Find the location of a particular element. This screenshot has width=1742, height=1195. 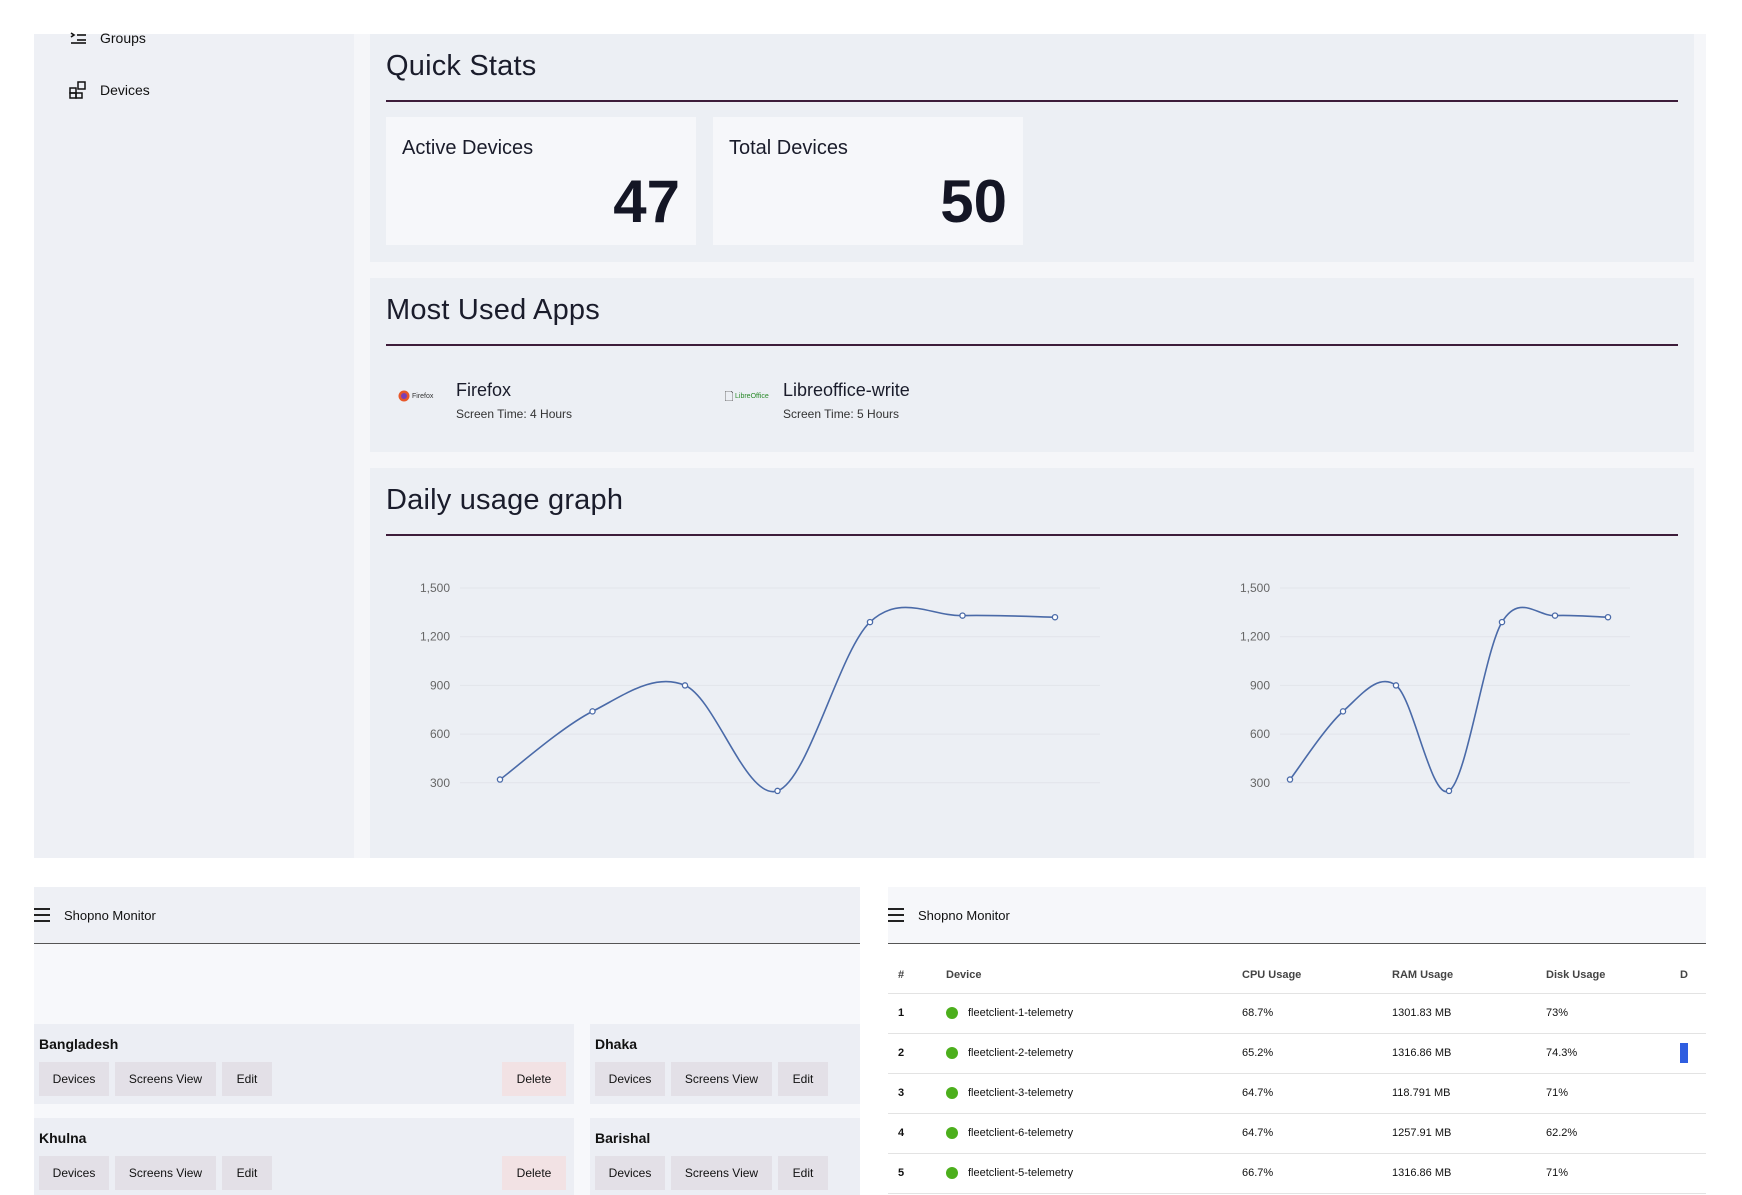

device-name: fleetclient-6-telemetry is located at coordinates (1021, 1132).